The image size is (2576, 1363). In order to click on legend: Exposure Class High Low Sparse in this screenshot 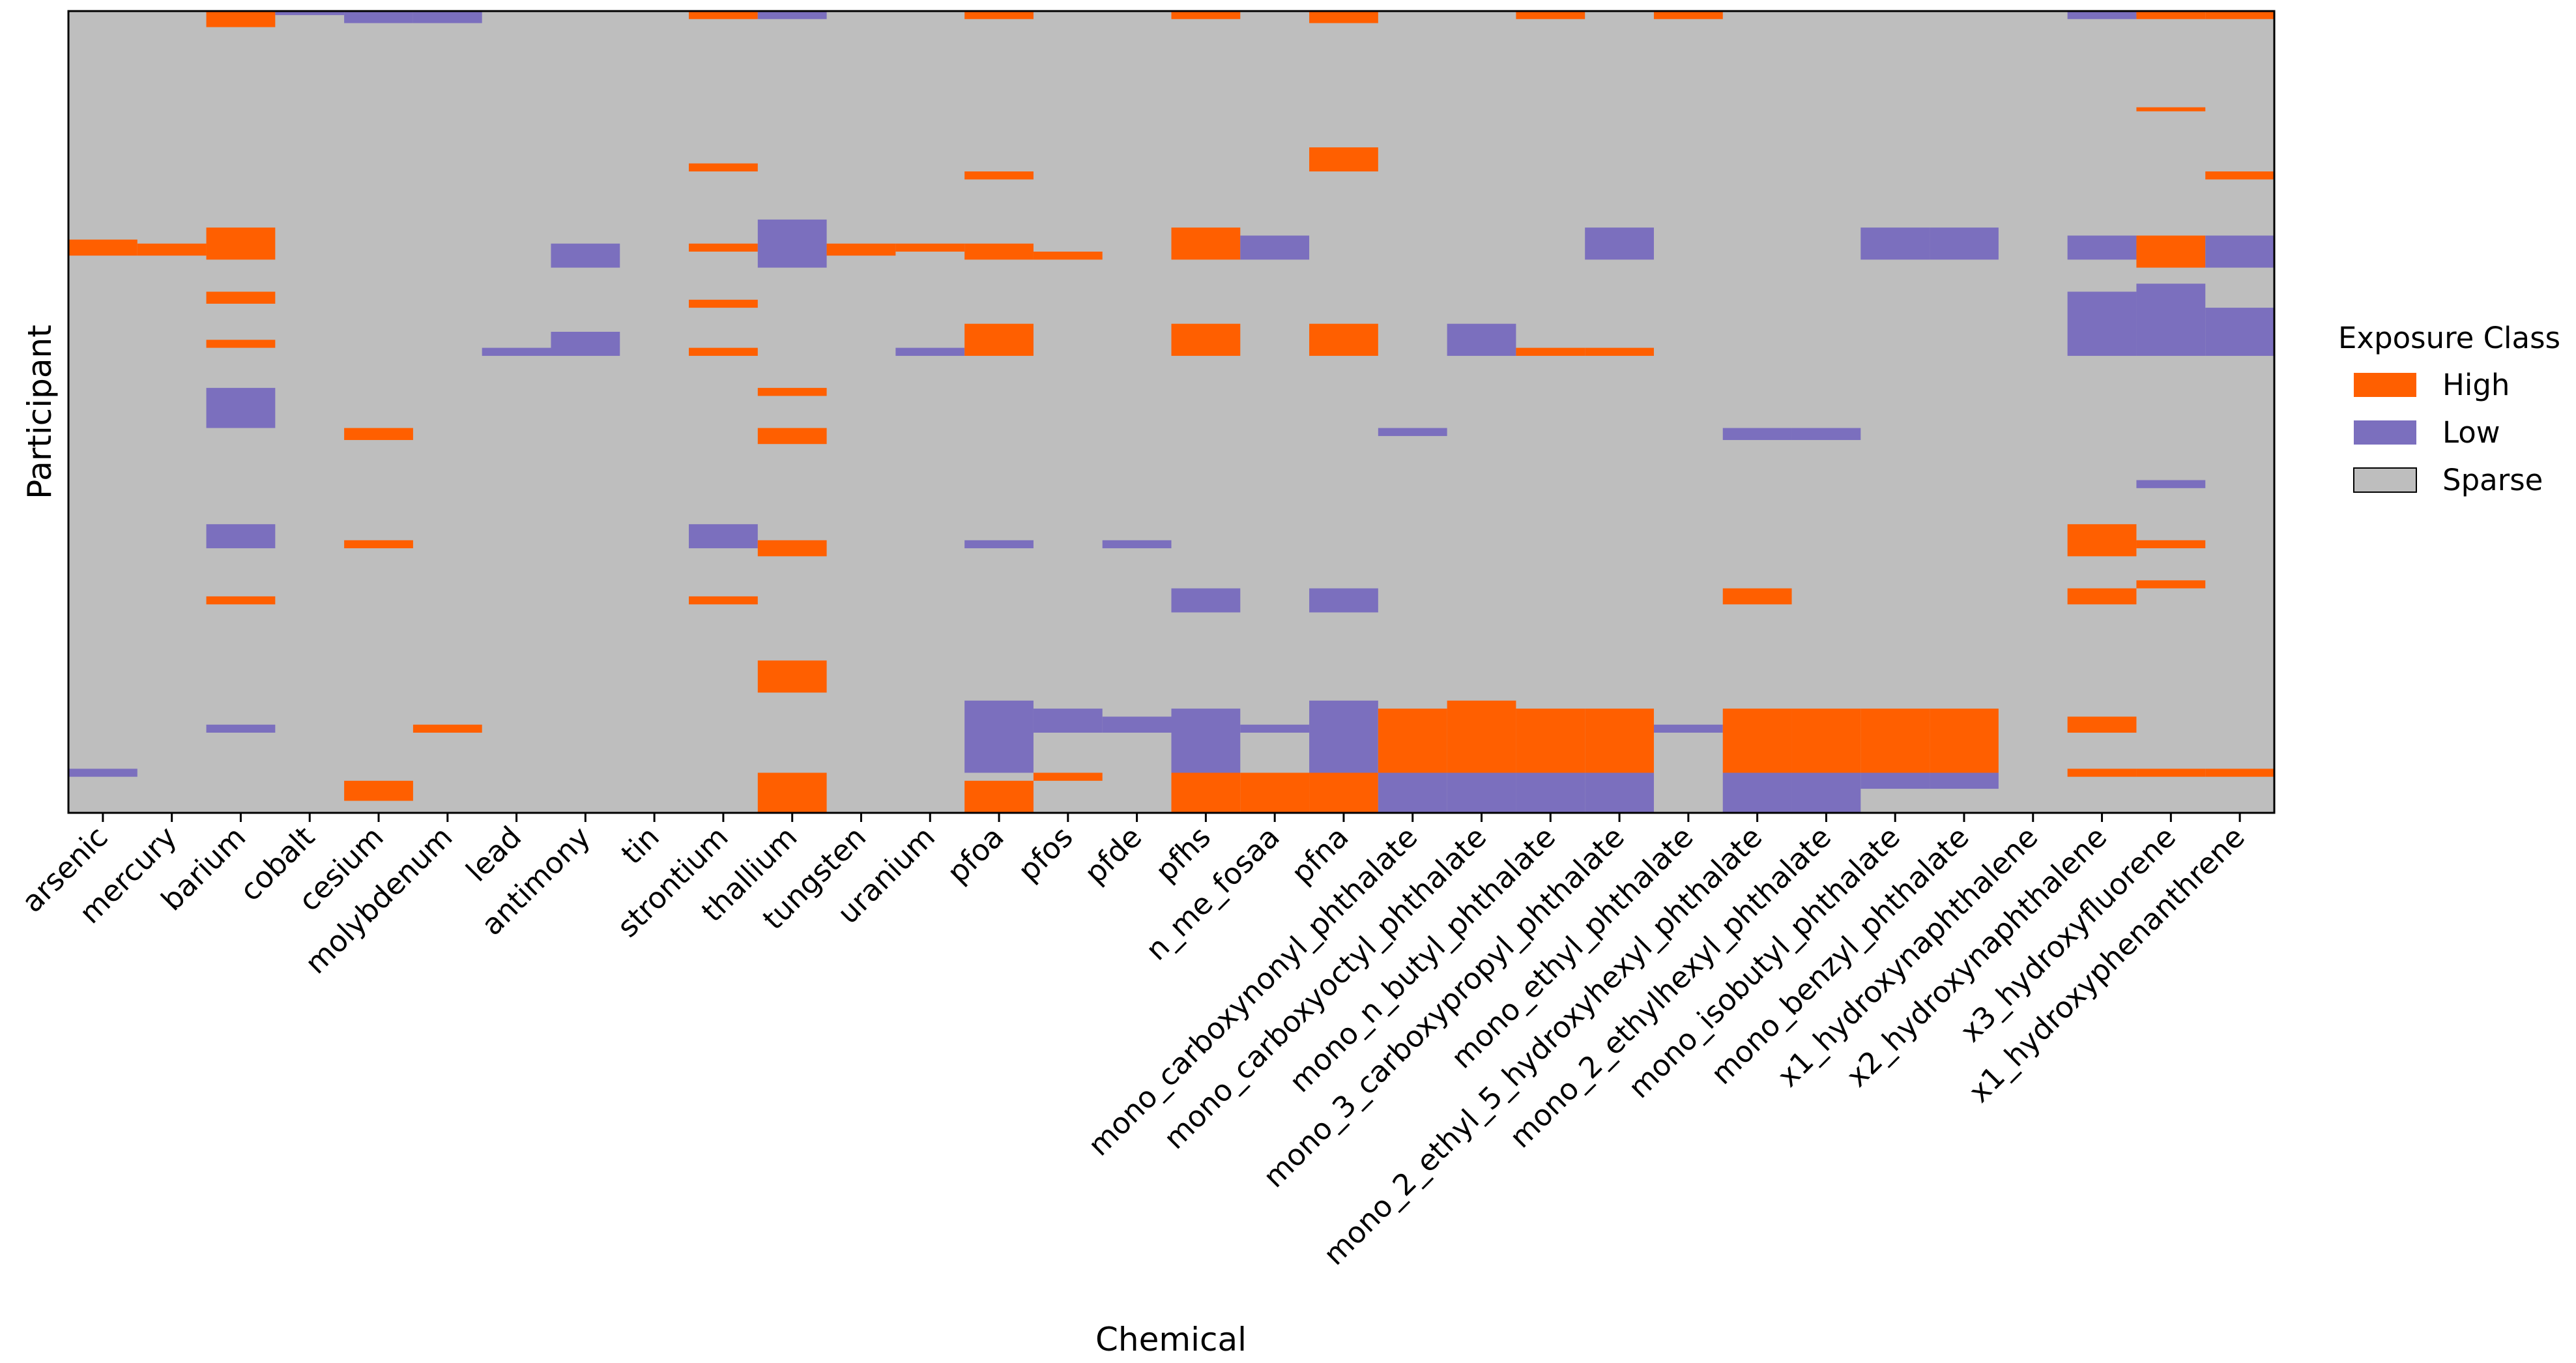, I will do `click(2449, 409)`.